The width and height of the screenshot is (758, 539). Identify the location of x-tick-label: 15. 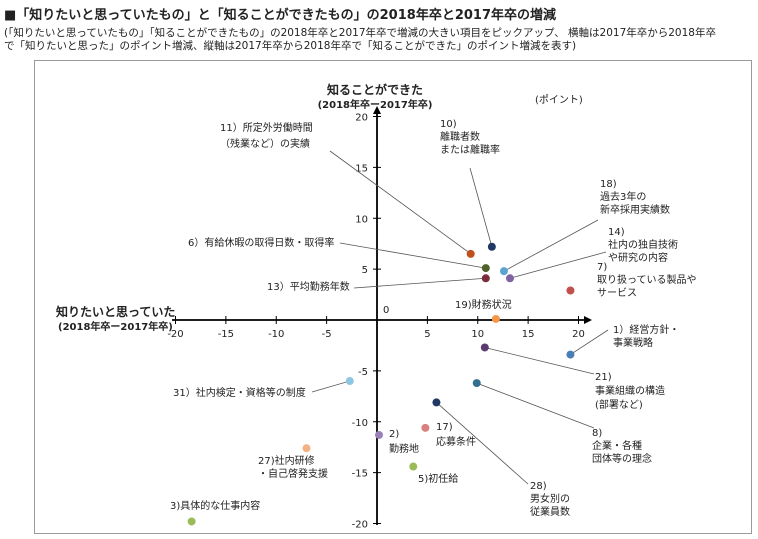
(528, 334).